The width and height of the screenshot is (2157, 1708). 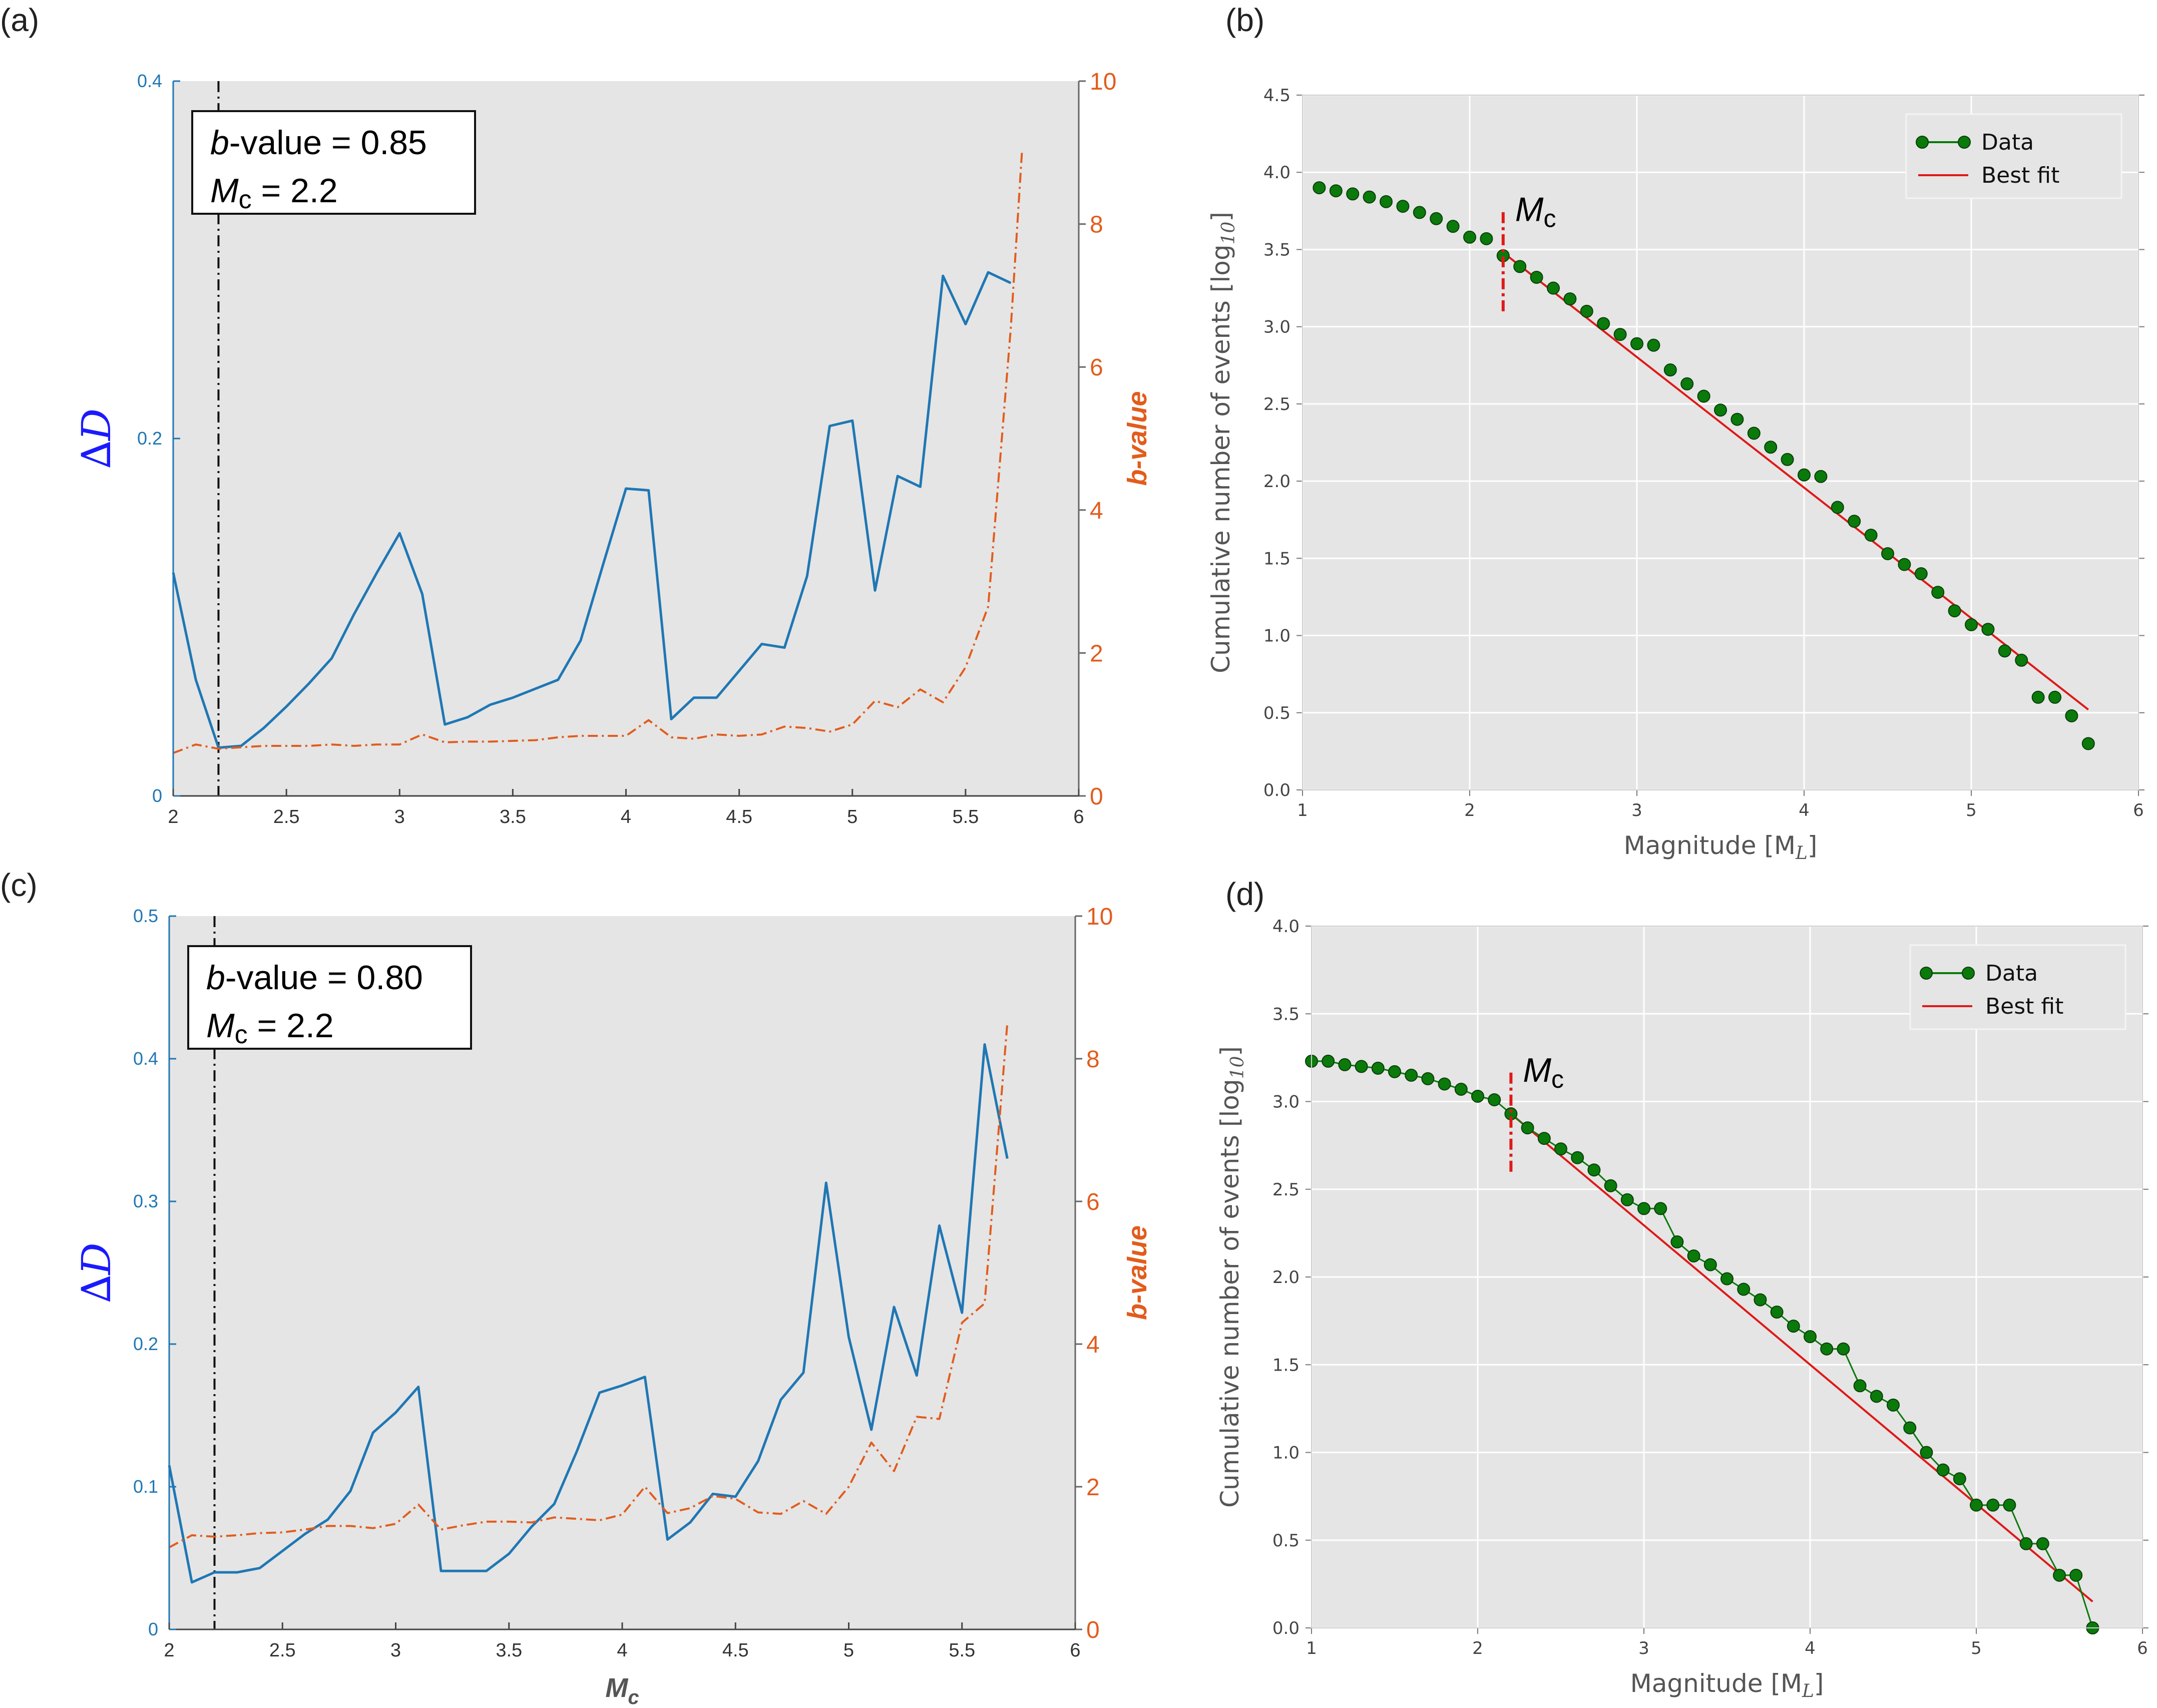 I want to click on left-axis-label: ∆D, so click(x=96, y=438).